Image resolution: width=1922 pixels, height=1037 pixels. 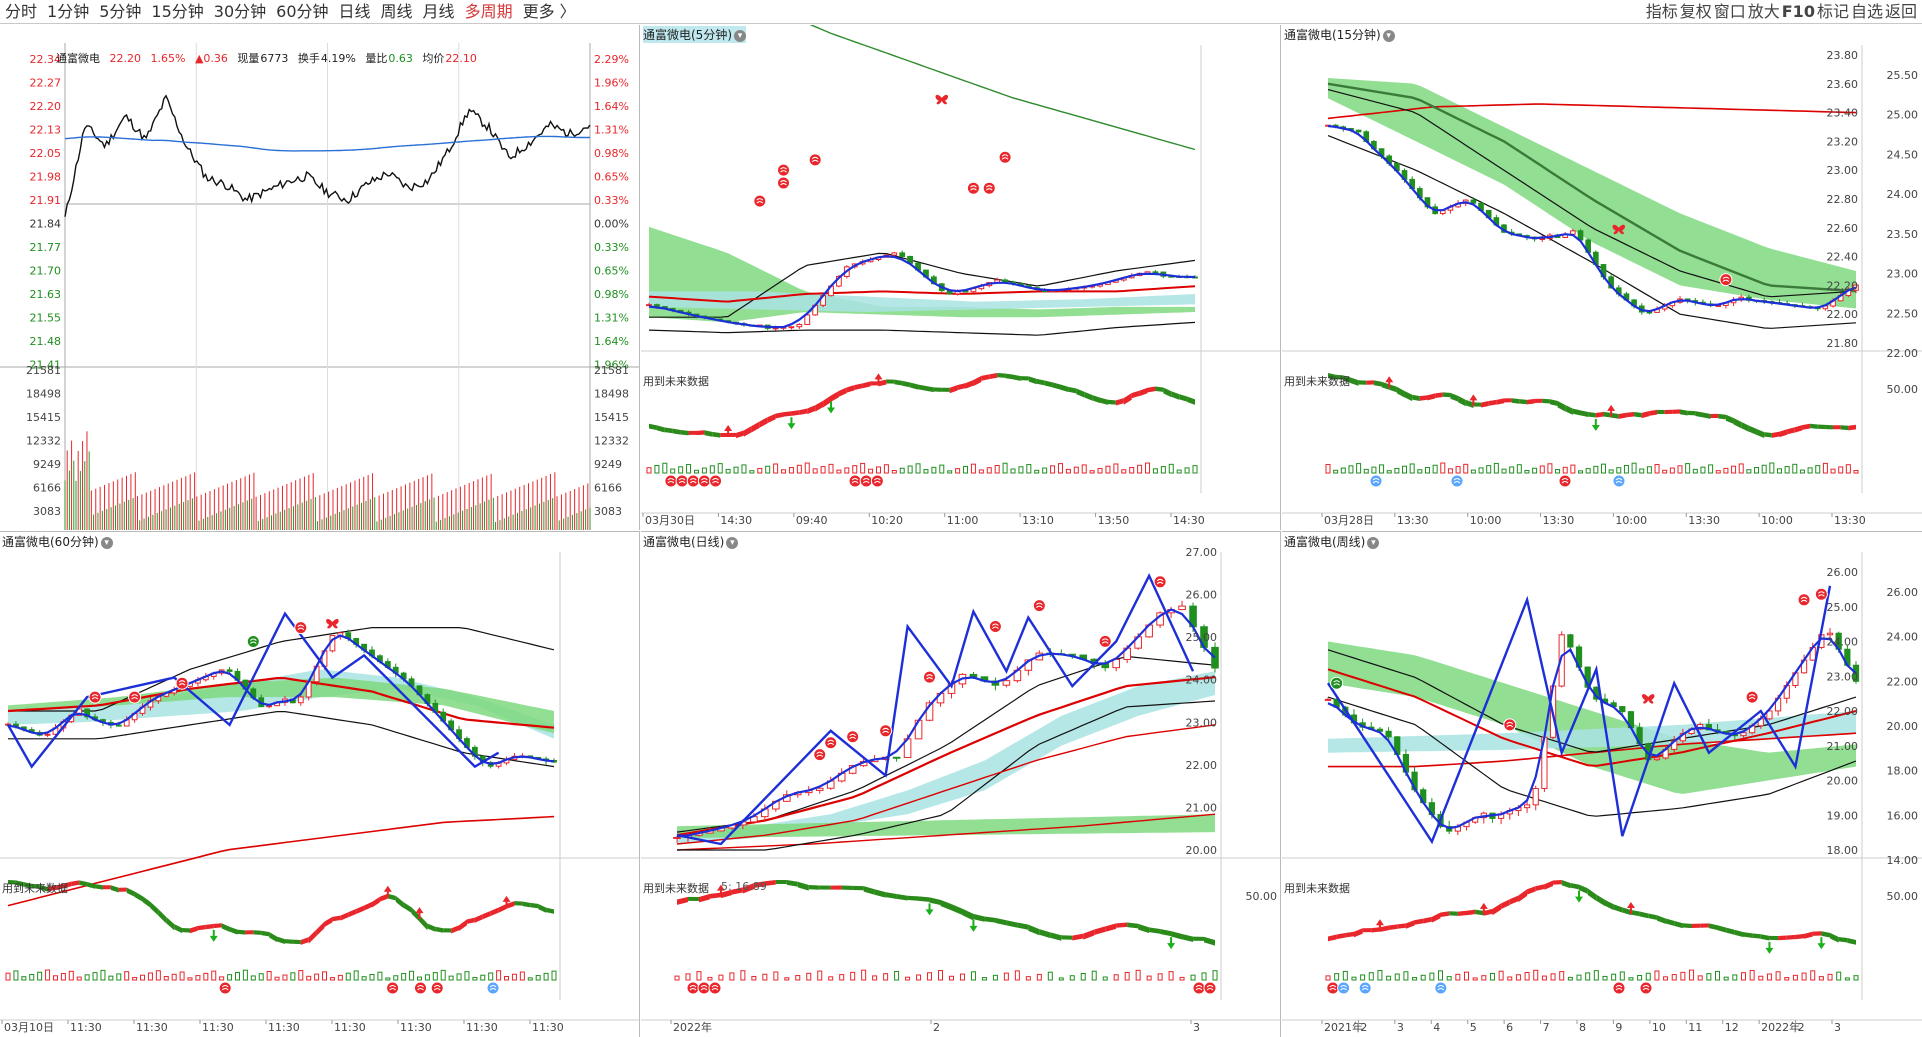 I want to click on tab-daily: 日线, so click(x=354, y=11).